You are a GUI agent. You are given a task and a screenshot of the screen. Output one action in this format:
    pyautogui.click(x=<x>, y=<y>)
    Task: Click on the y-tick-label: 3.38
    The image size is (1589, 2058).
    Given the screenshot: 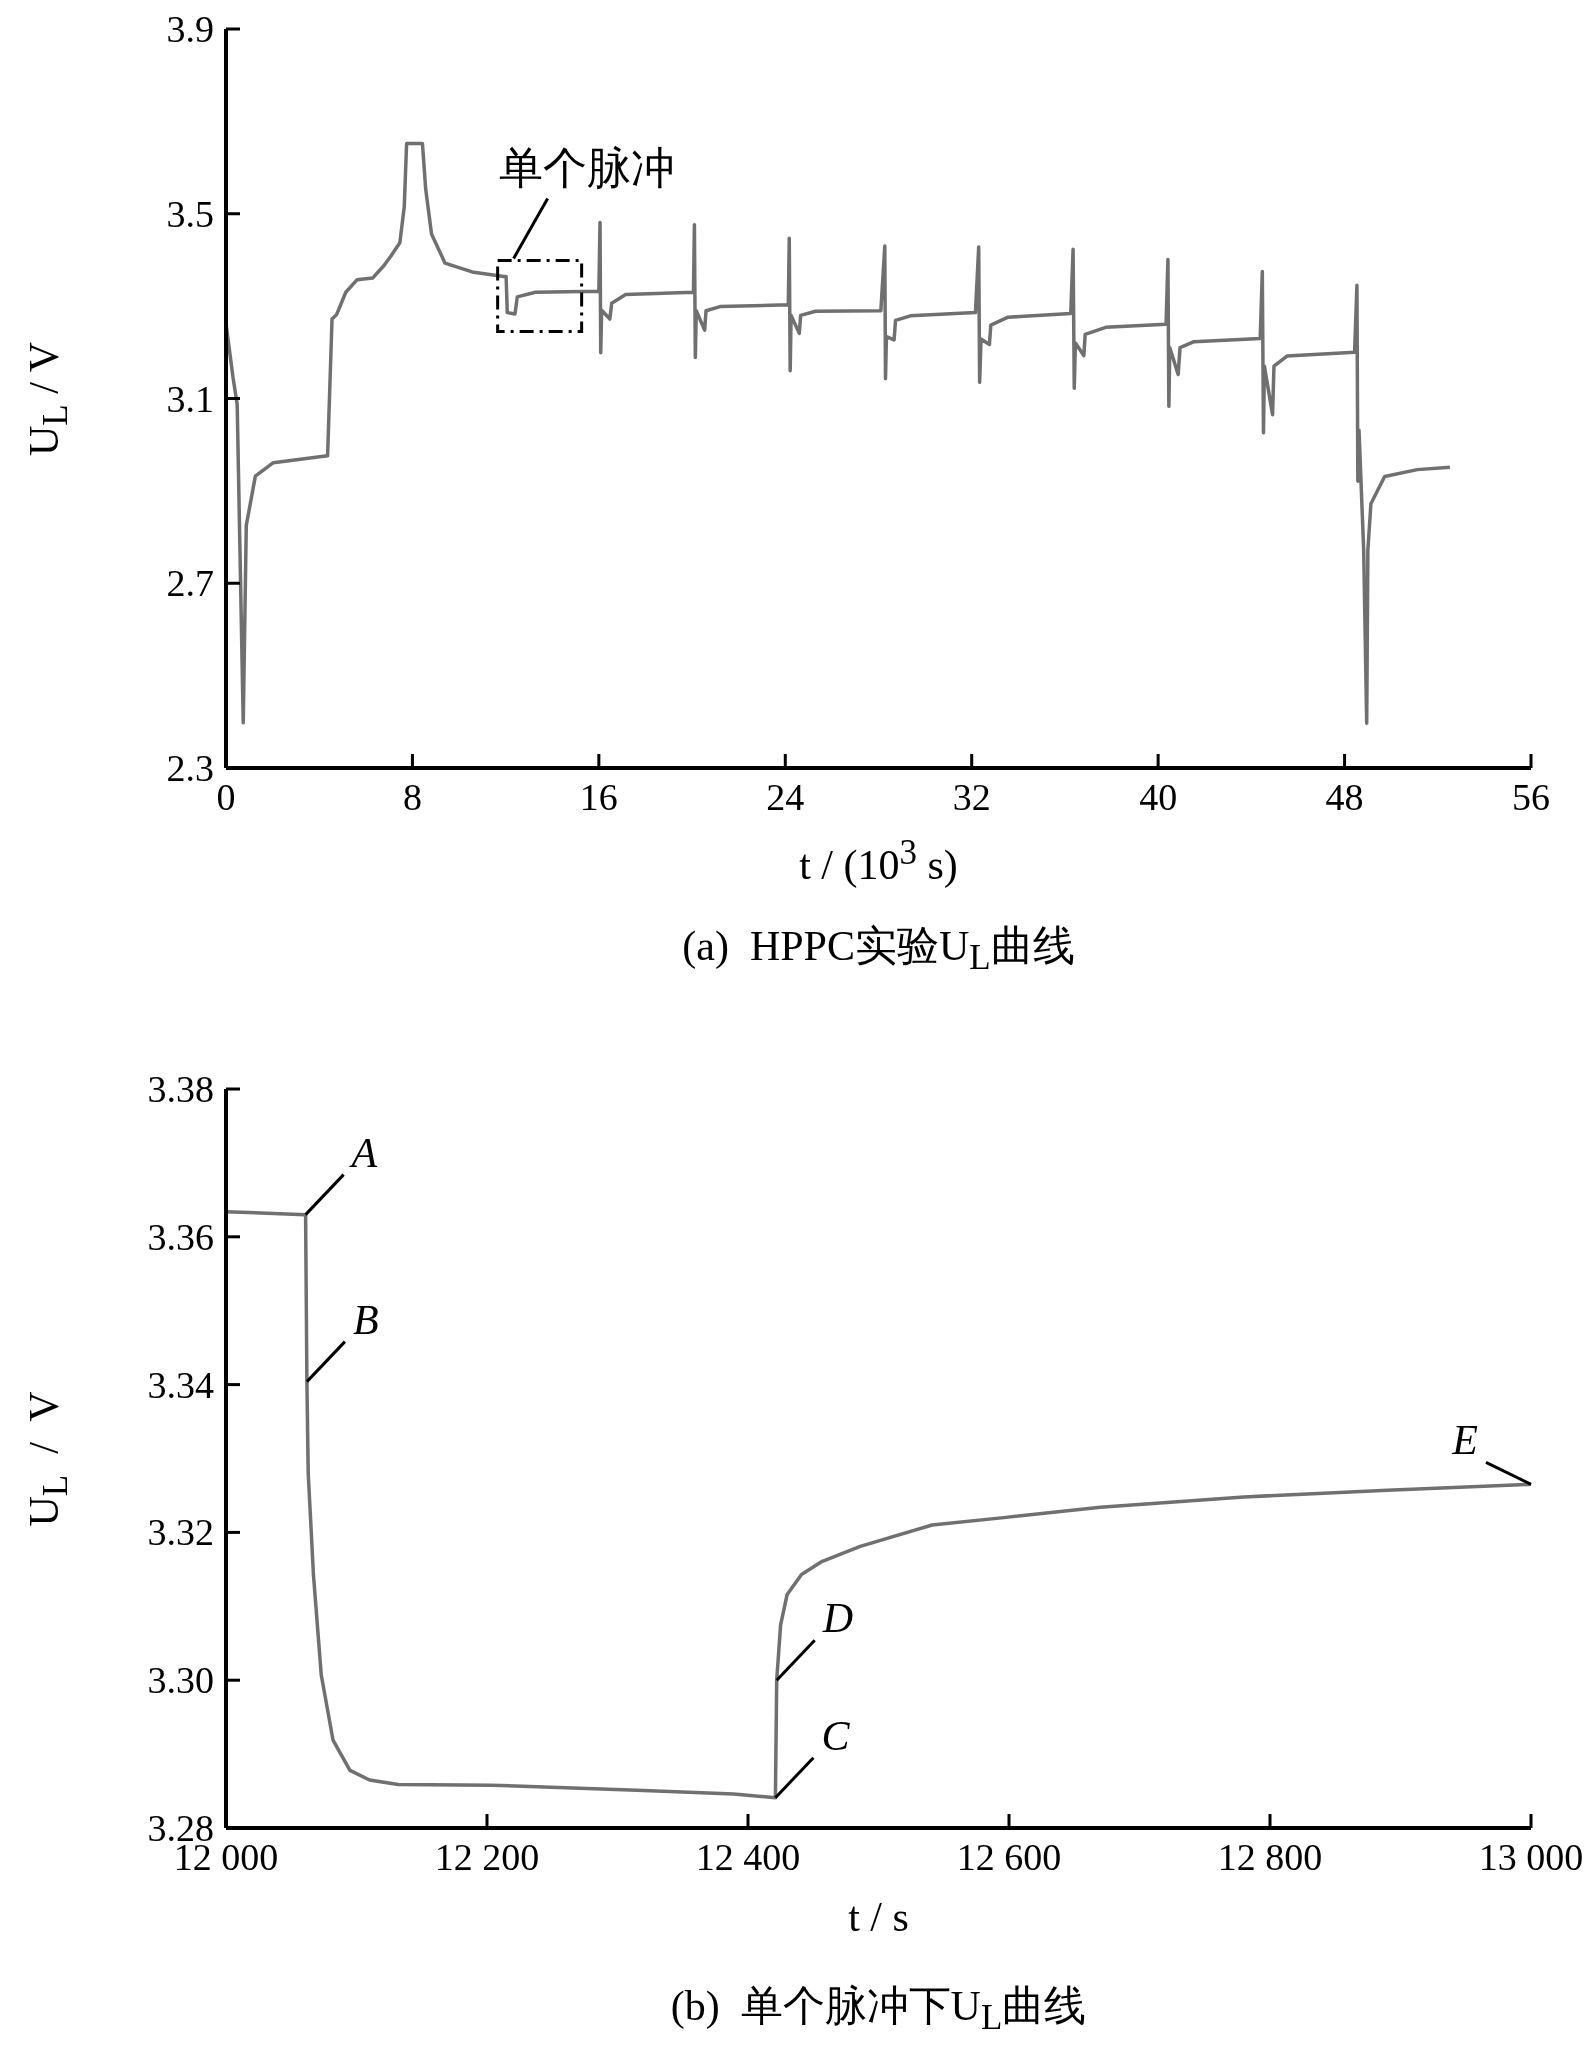 What is the action you would take?
    pyautogui.click(x=180, y=1089)
    